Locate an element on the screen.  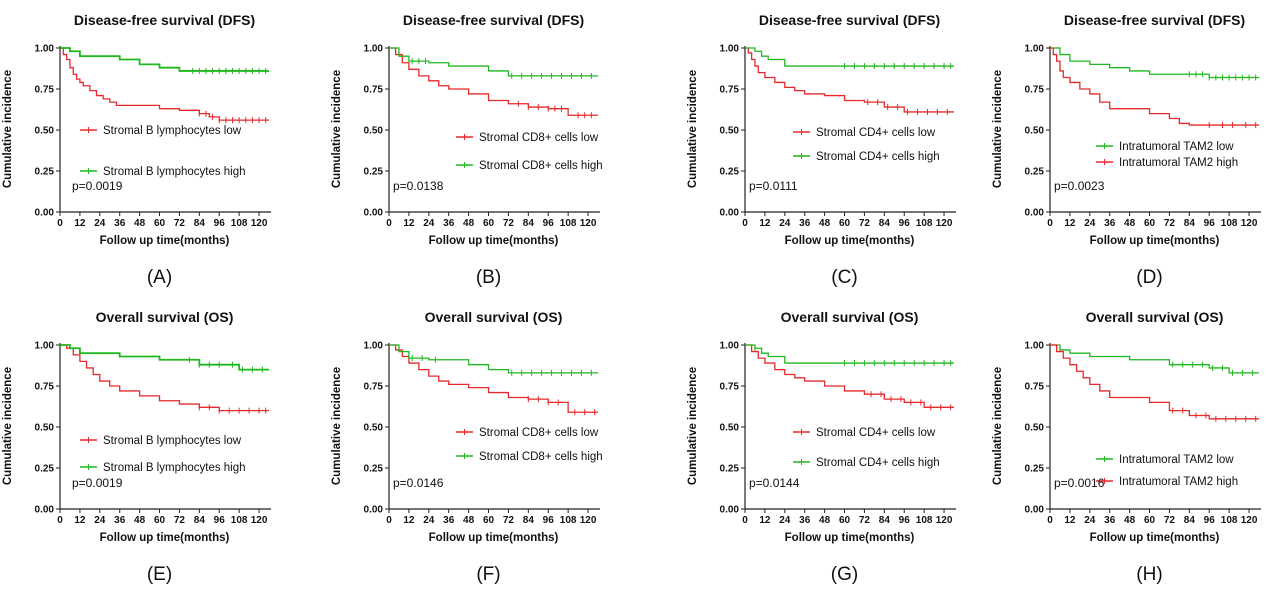
p-value-label: p=0.0111 is located at coordinates (773, 186).